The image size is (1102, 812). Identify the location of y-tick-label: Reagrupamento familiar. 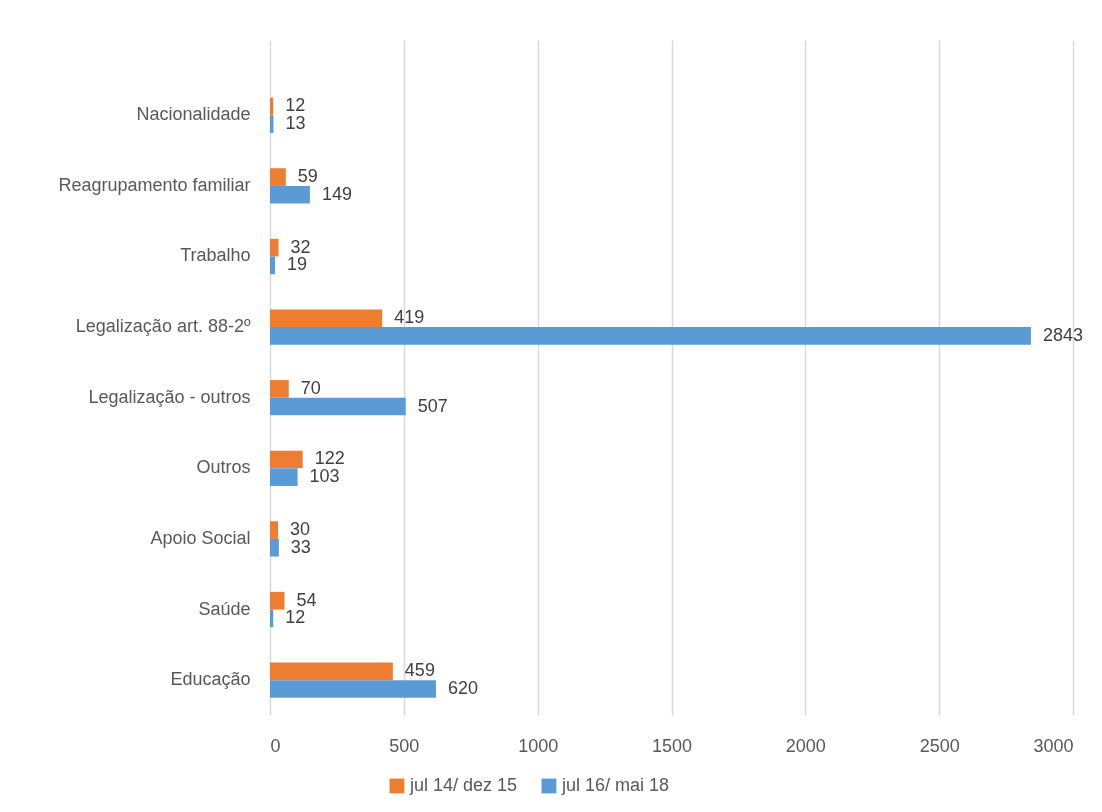
(154, 184).